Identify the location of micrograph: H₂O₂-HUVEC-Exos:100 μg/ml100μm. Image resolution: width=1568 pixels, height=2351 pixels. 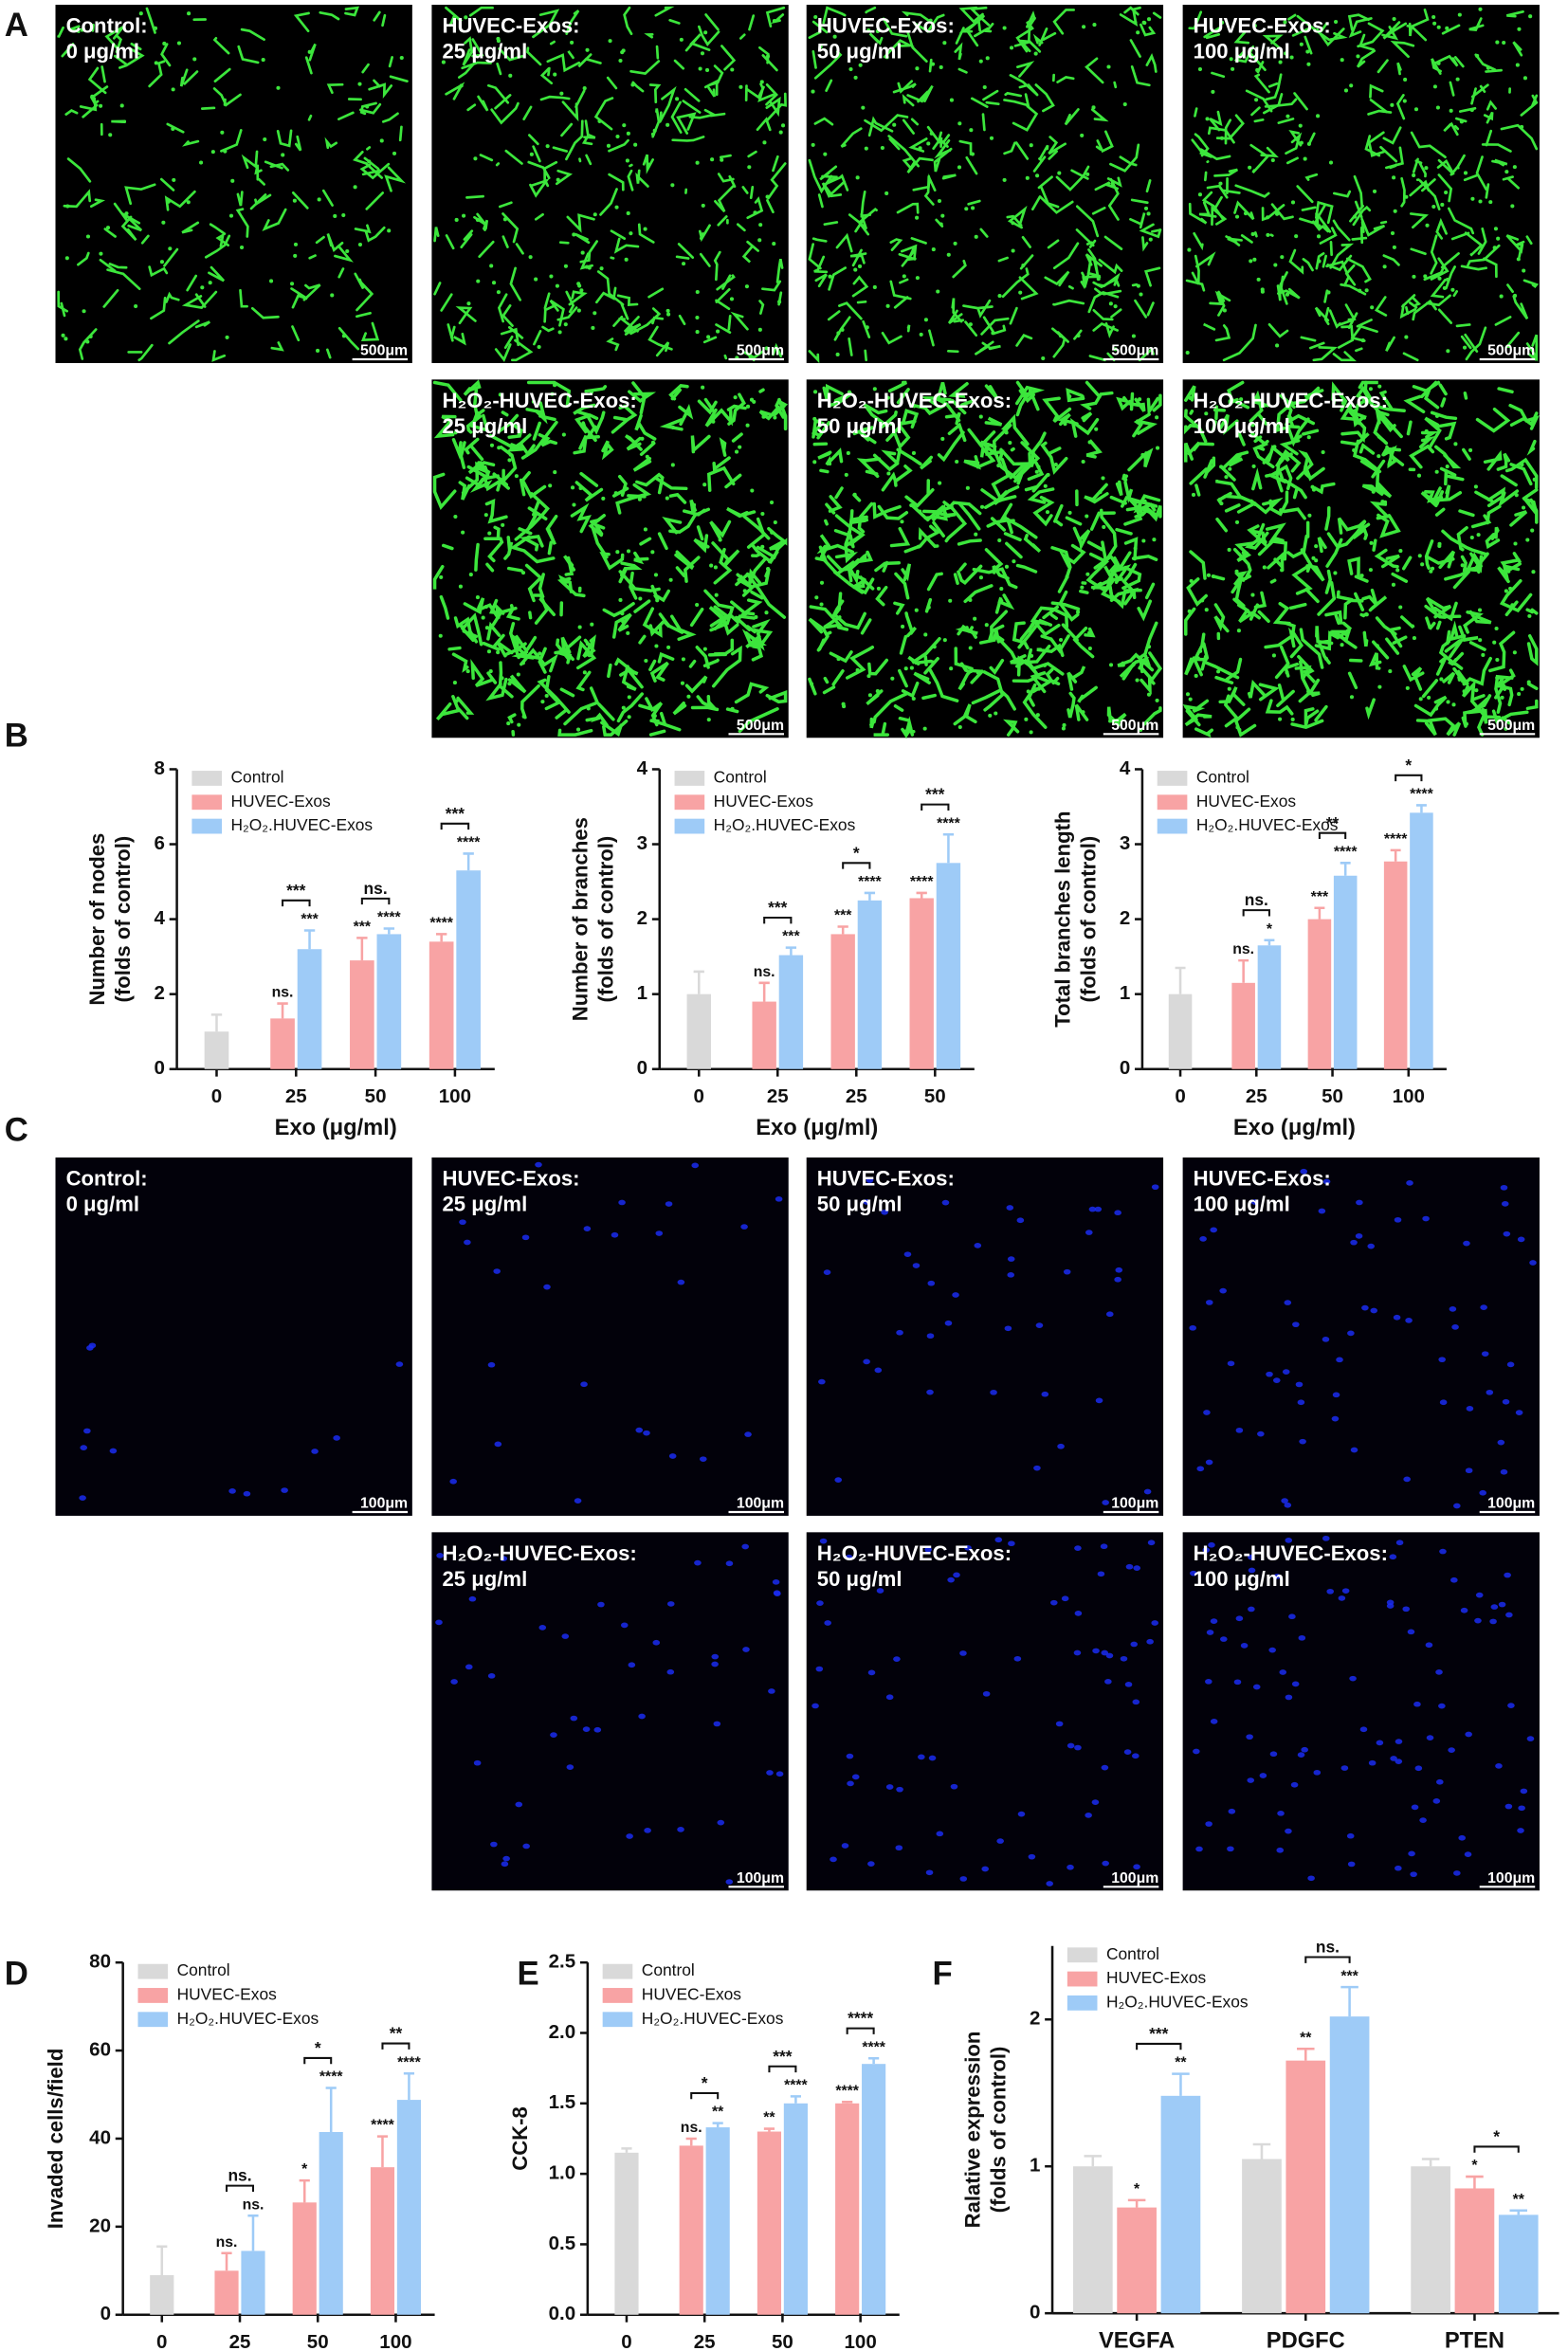
(1361, 1711).